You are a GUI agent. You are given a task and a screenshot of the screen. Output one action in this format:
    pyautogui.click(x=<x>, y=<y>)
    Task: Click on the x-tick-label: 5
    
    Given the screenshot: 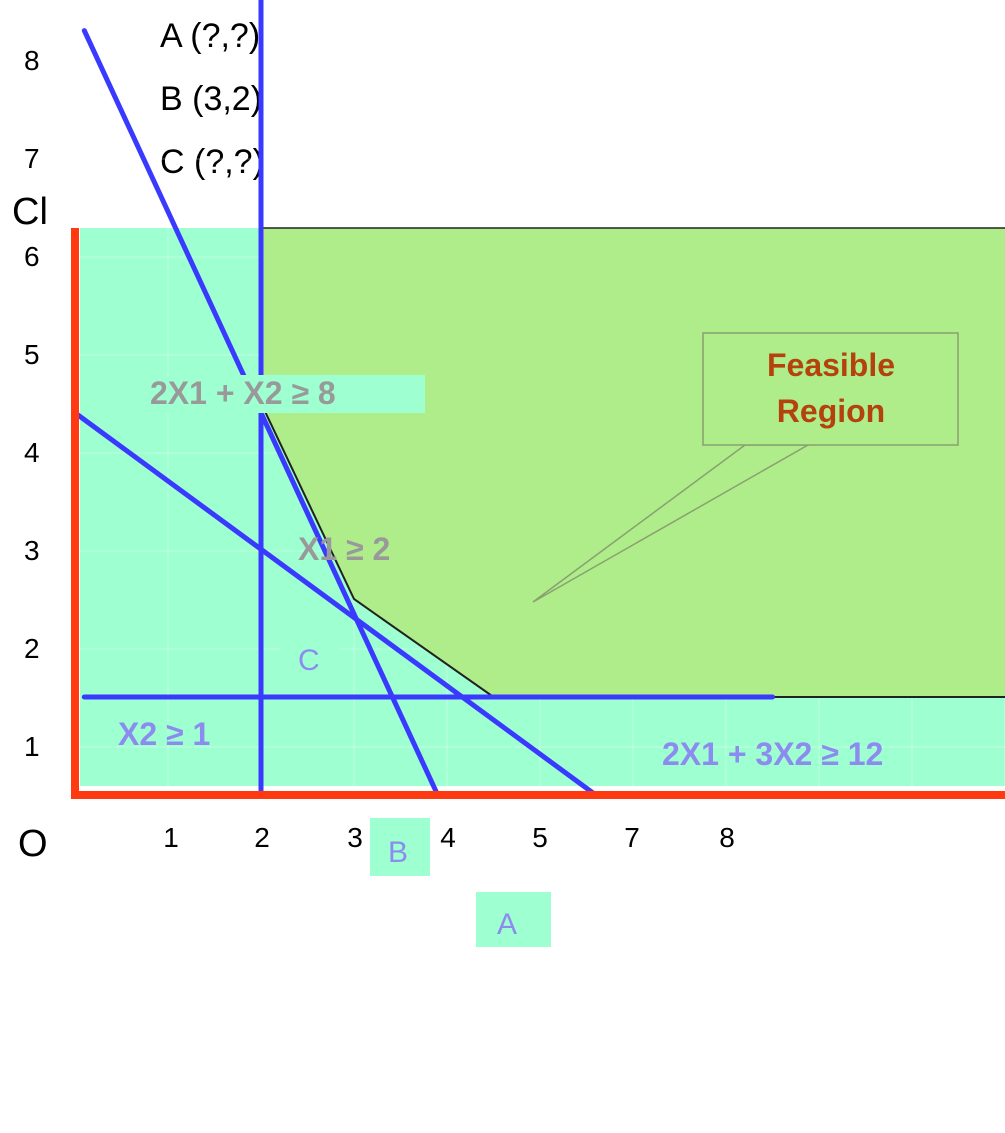 What is the action you would take?
    pyautogui.click(x=540, y=837)
    